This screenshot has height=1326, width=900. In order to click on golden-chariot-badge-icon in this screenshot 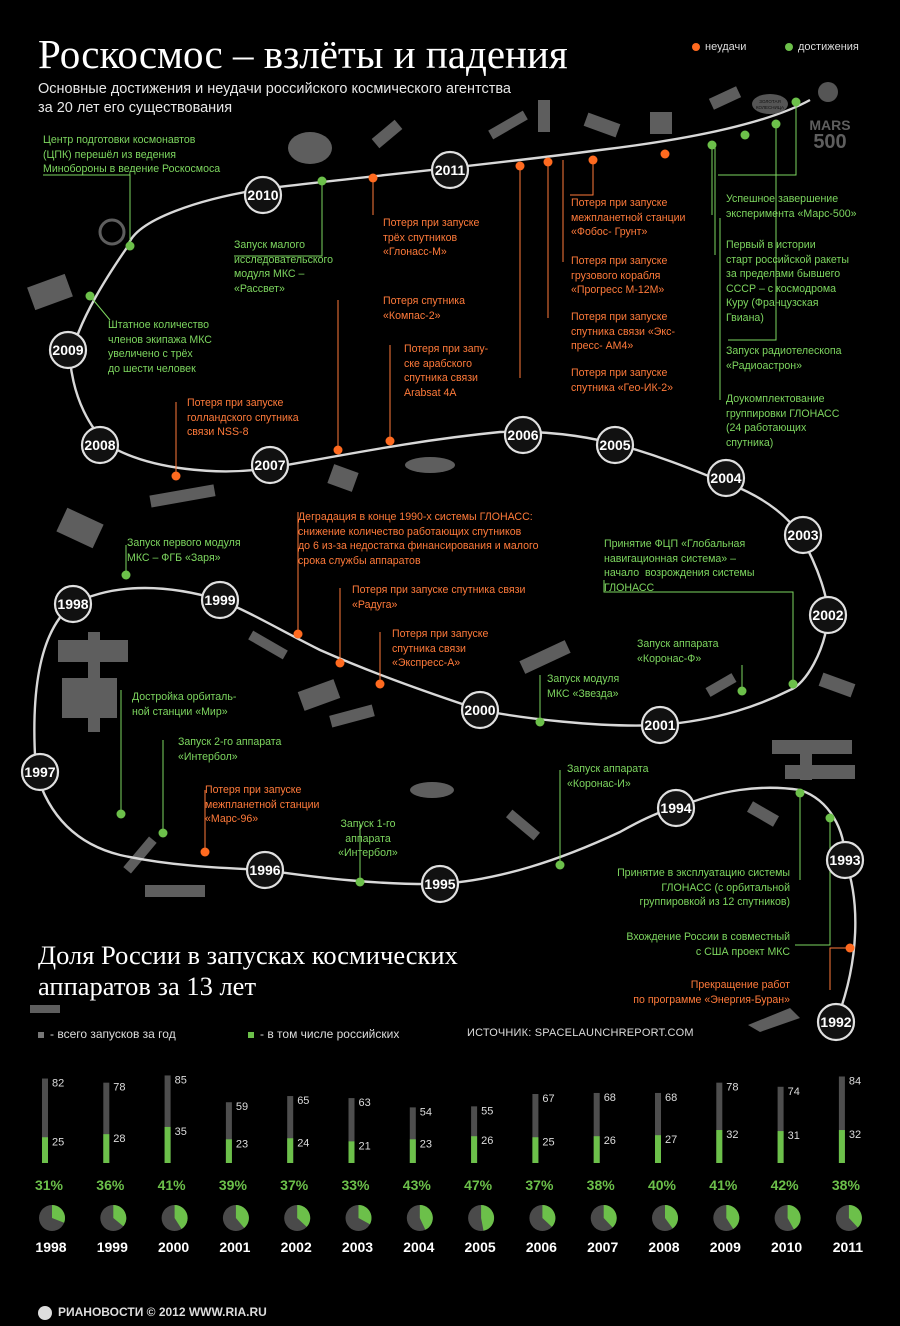, I will do `click(770, 104)`.